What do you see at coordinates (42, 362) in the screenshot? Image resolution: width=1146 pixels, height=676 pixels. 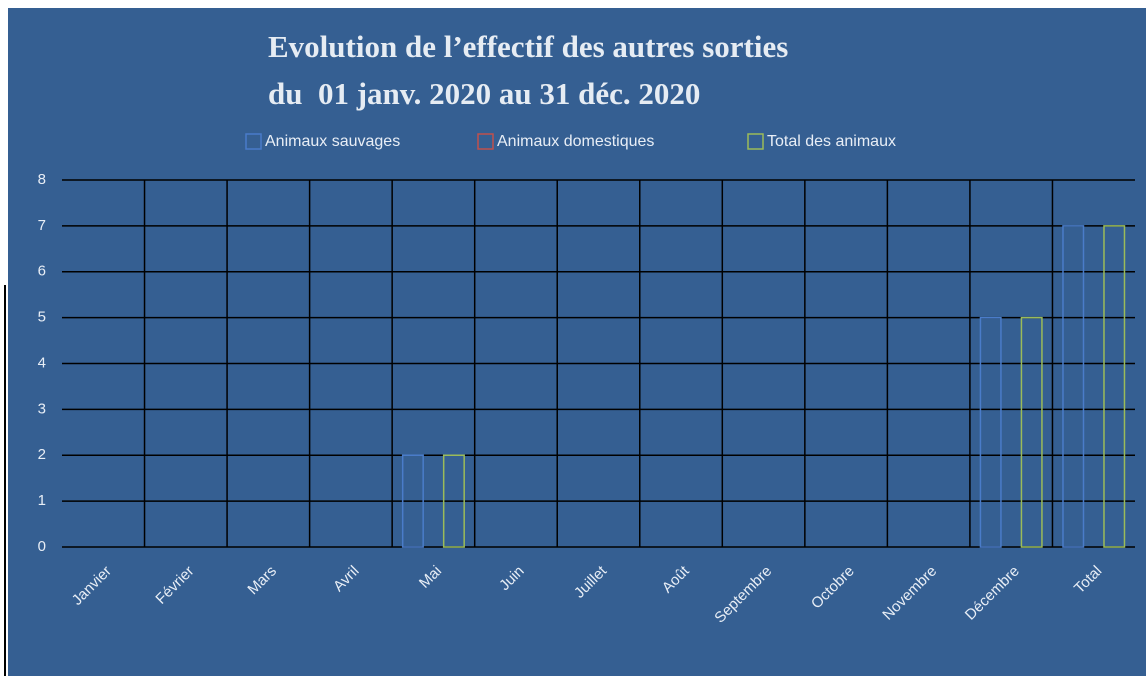 I see `y-tick-label: 4` at bounding box center [42, 362].